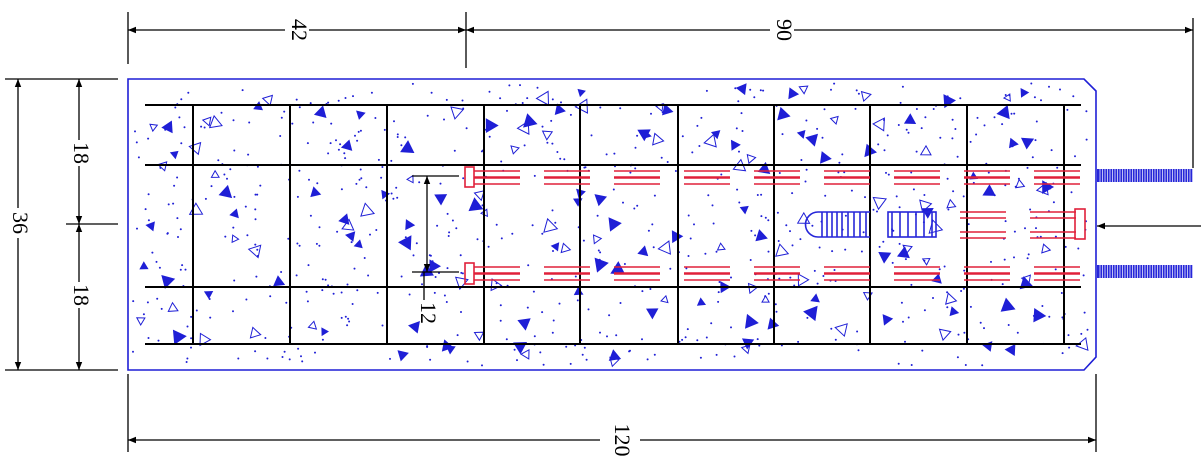 Image resolution: width=1201 pixels, height=469 pixels. I want to click on dim-label-36: 36, so click(20, 223).